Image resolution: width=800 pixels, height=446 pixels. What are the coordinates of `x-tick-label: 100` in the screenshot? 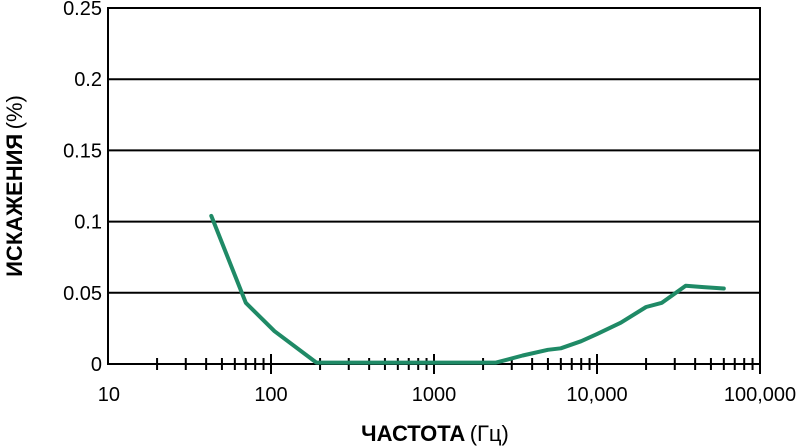 It's located at (270, 395).